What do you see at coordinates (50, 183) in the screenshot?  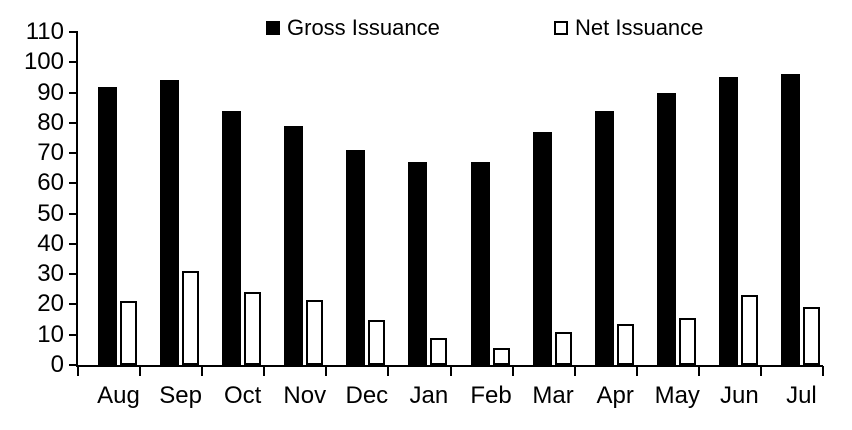 I see `y-tick-label: 60` at bounding box center [50, 183].